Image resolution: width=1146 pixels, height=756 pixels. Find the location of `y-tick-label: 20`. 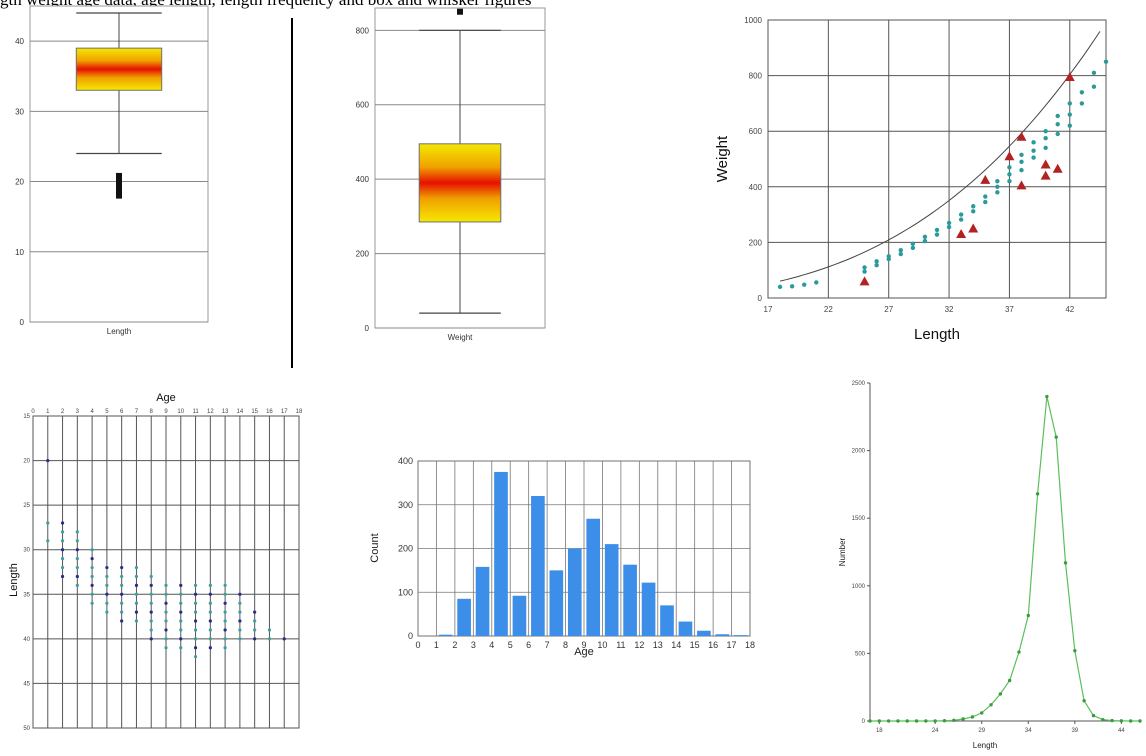

y-tick-label: 20 is located at coordinates (26, 462).